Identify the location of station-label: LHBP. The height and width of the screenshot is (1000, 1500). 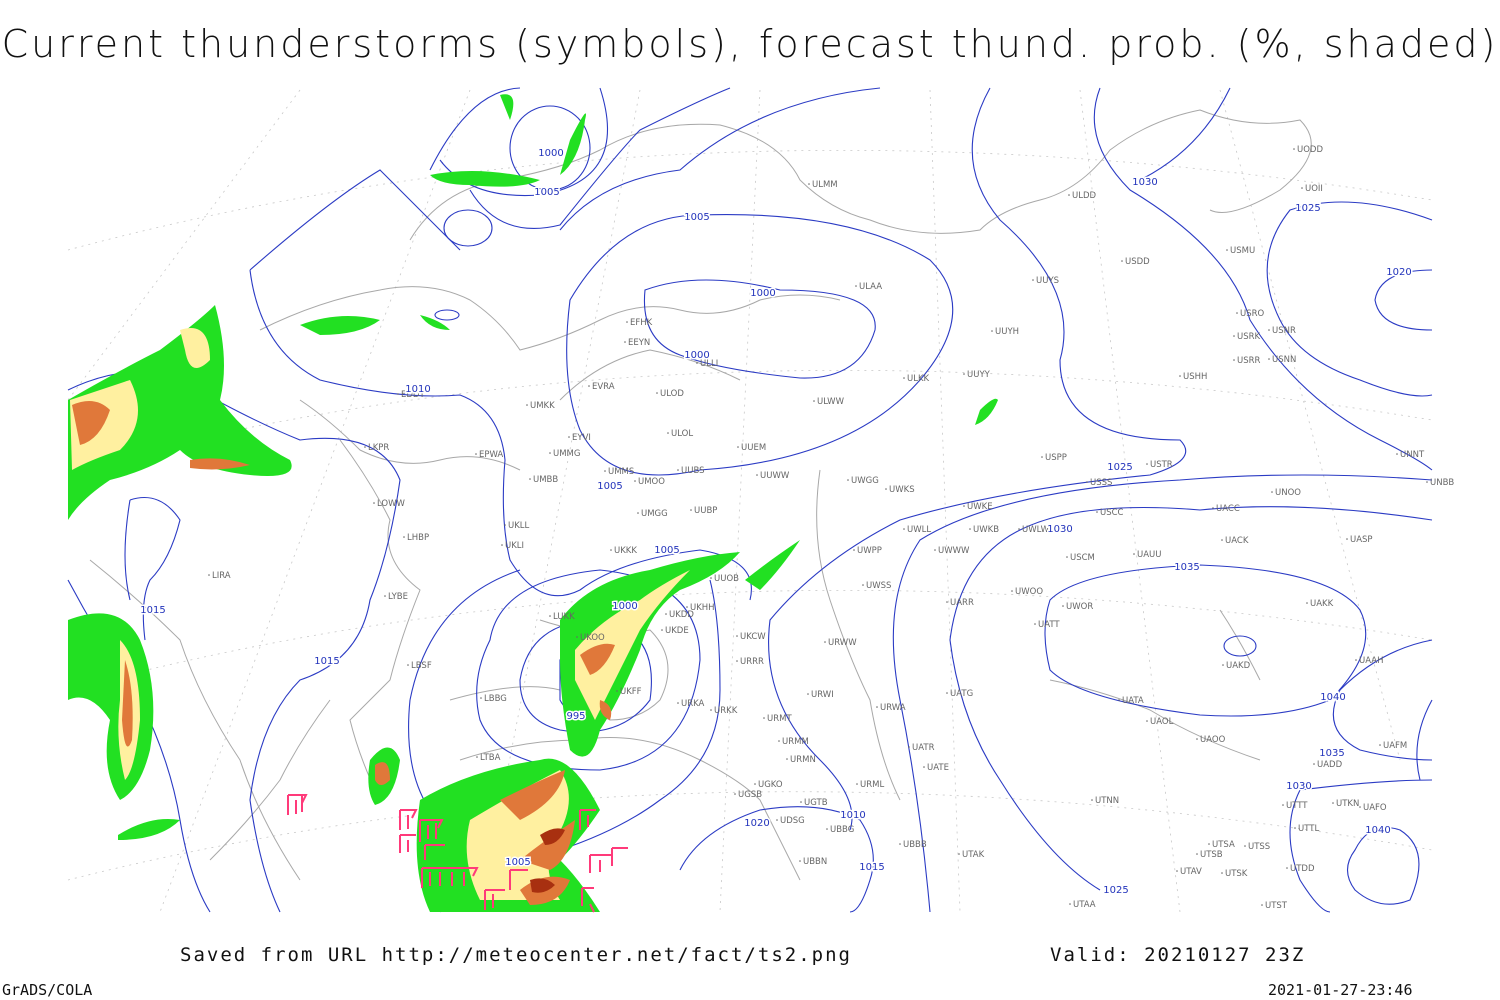
(418, 538).